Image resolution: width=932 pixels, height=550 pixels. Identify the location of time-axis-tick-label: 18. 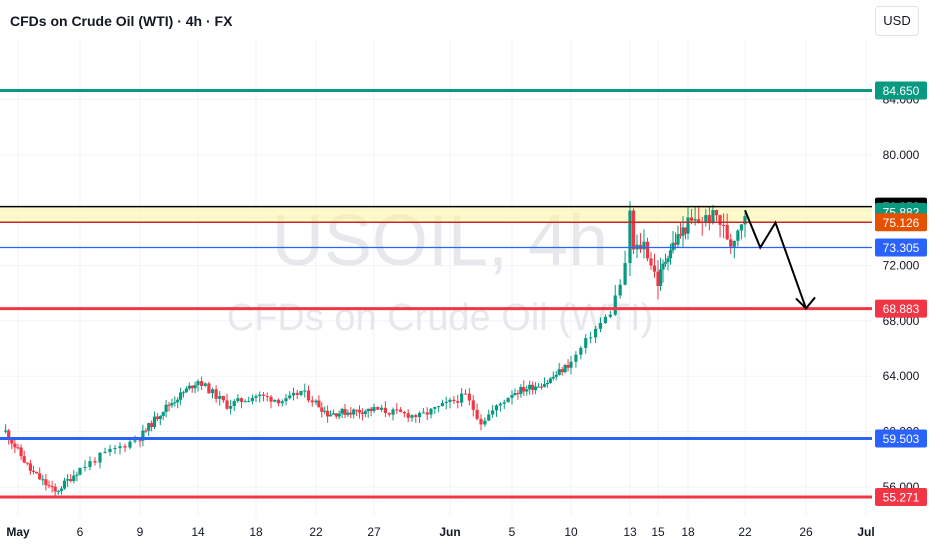
(688, 532).